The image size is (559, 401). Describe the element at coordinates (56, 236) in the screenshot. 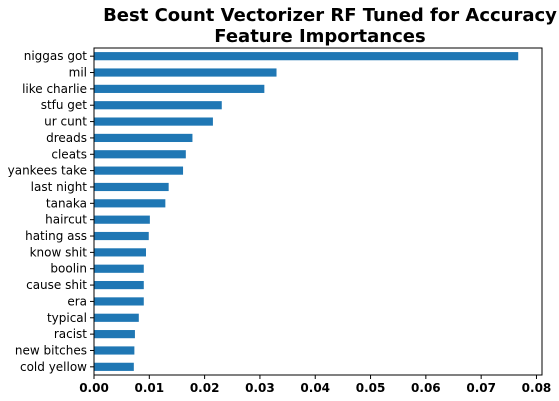

I see `y-tick-label: hating ass` at that location.